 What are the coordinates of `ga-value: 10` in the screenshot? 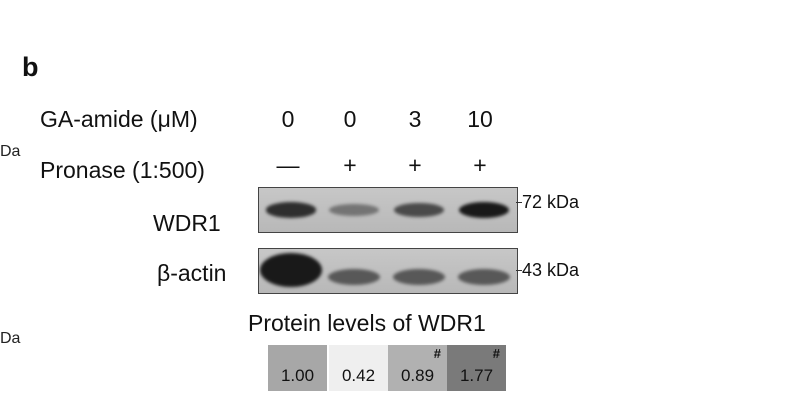 It's located at (480, 119).